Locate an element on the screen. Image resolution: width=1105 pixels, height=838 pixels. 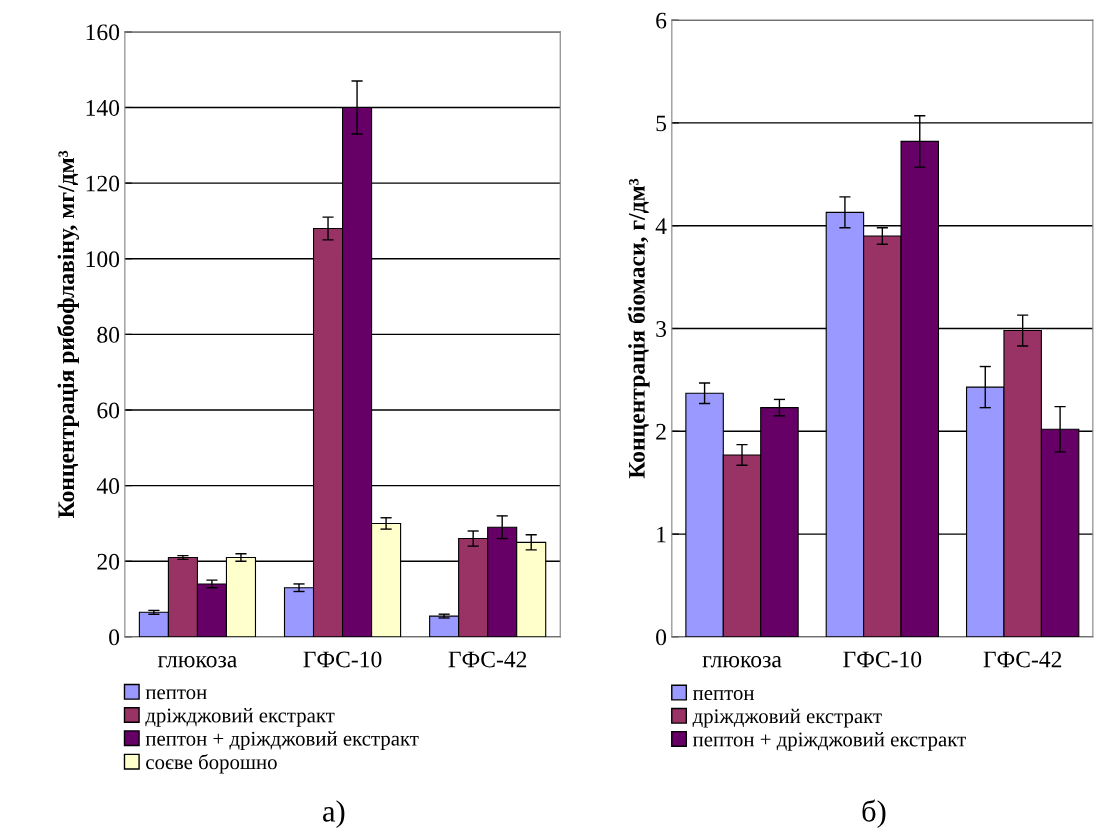
text: а) is located at coordinates (334, 814).